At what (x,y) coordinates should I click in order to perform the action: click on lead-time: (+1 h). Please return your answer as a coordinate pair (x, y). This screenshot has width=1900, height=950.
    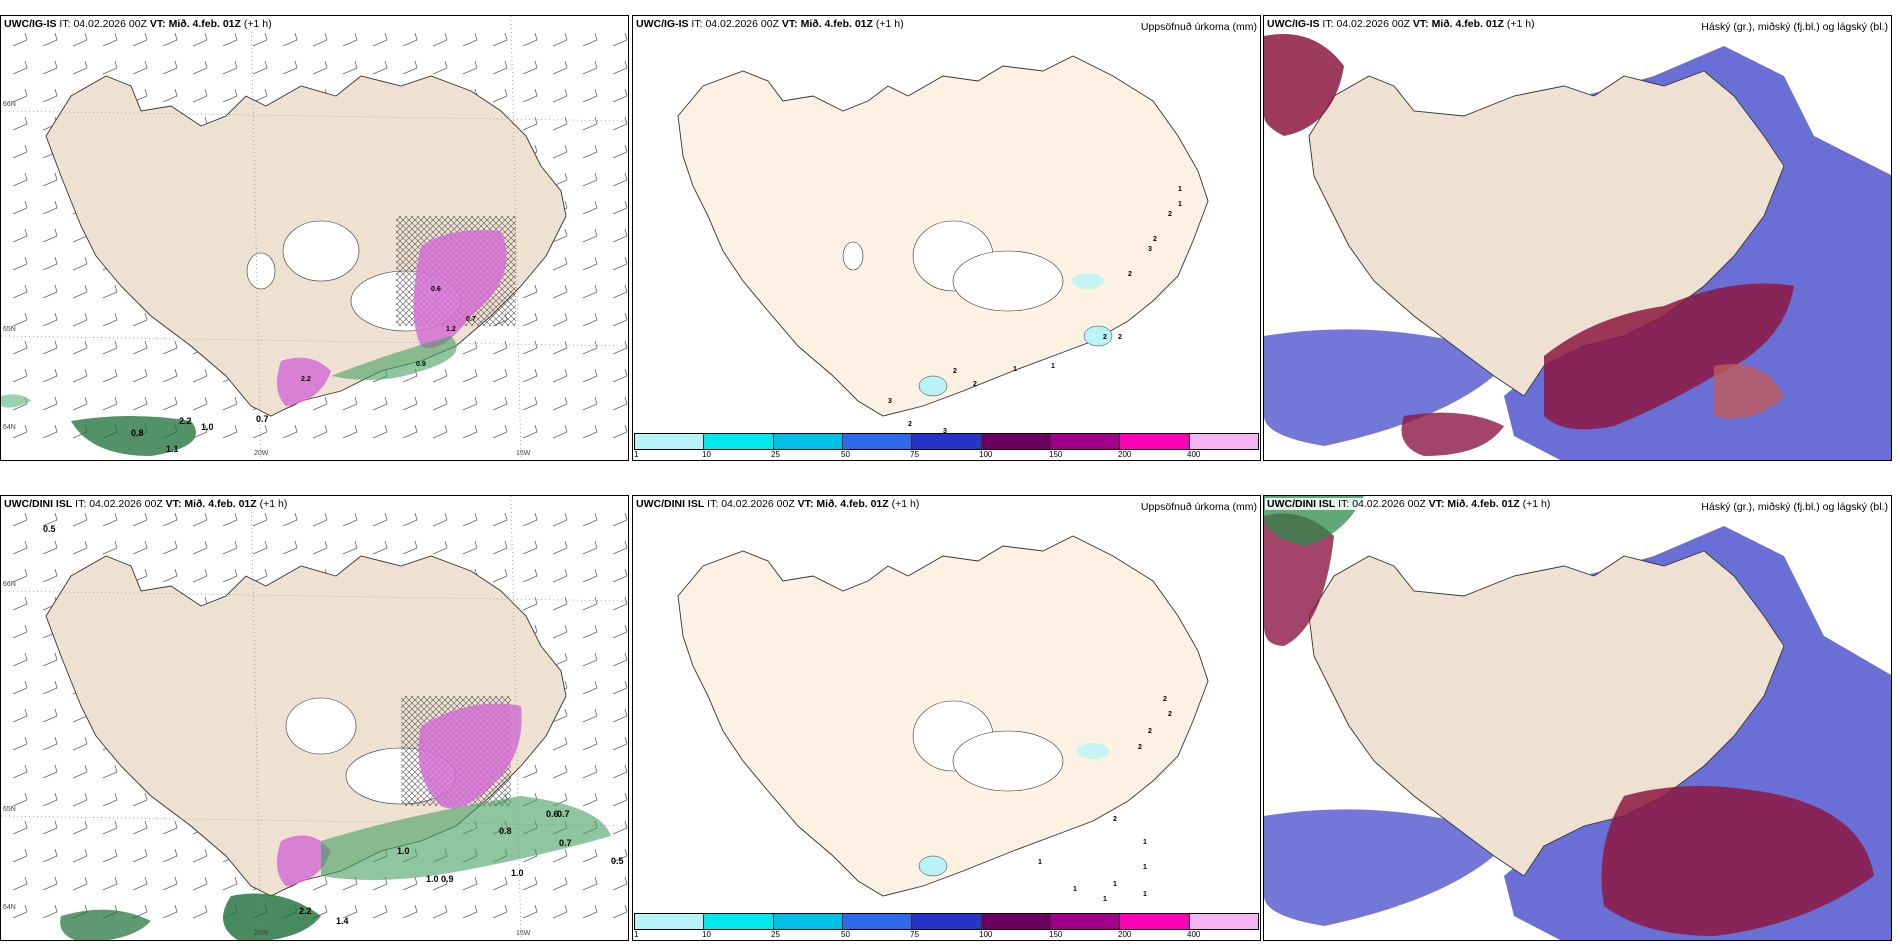
    Looking at the image, I should click on (257, 24).